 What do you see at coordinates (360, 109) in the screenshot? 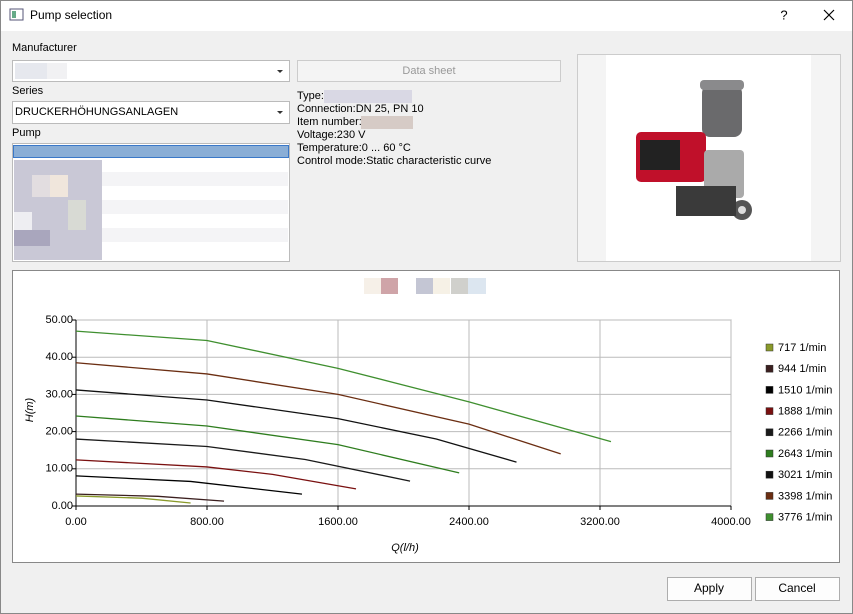
I see `info-line: Connection:DN 25, PN 10` at bounding box center [360, 109].